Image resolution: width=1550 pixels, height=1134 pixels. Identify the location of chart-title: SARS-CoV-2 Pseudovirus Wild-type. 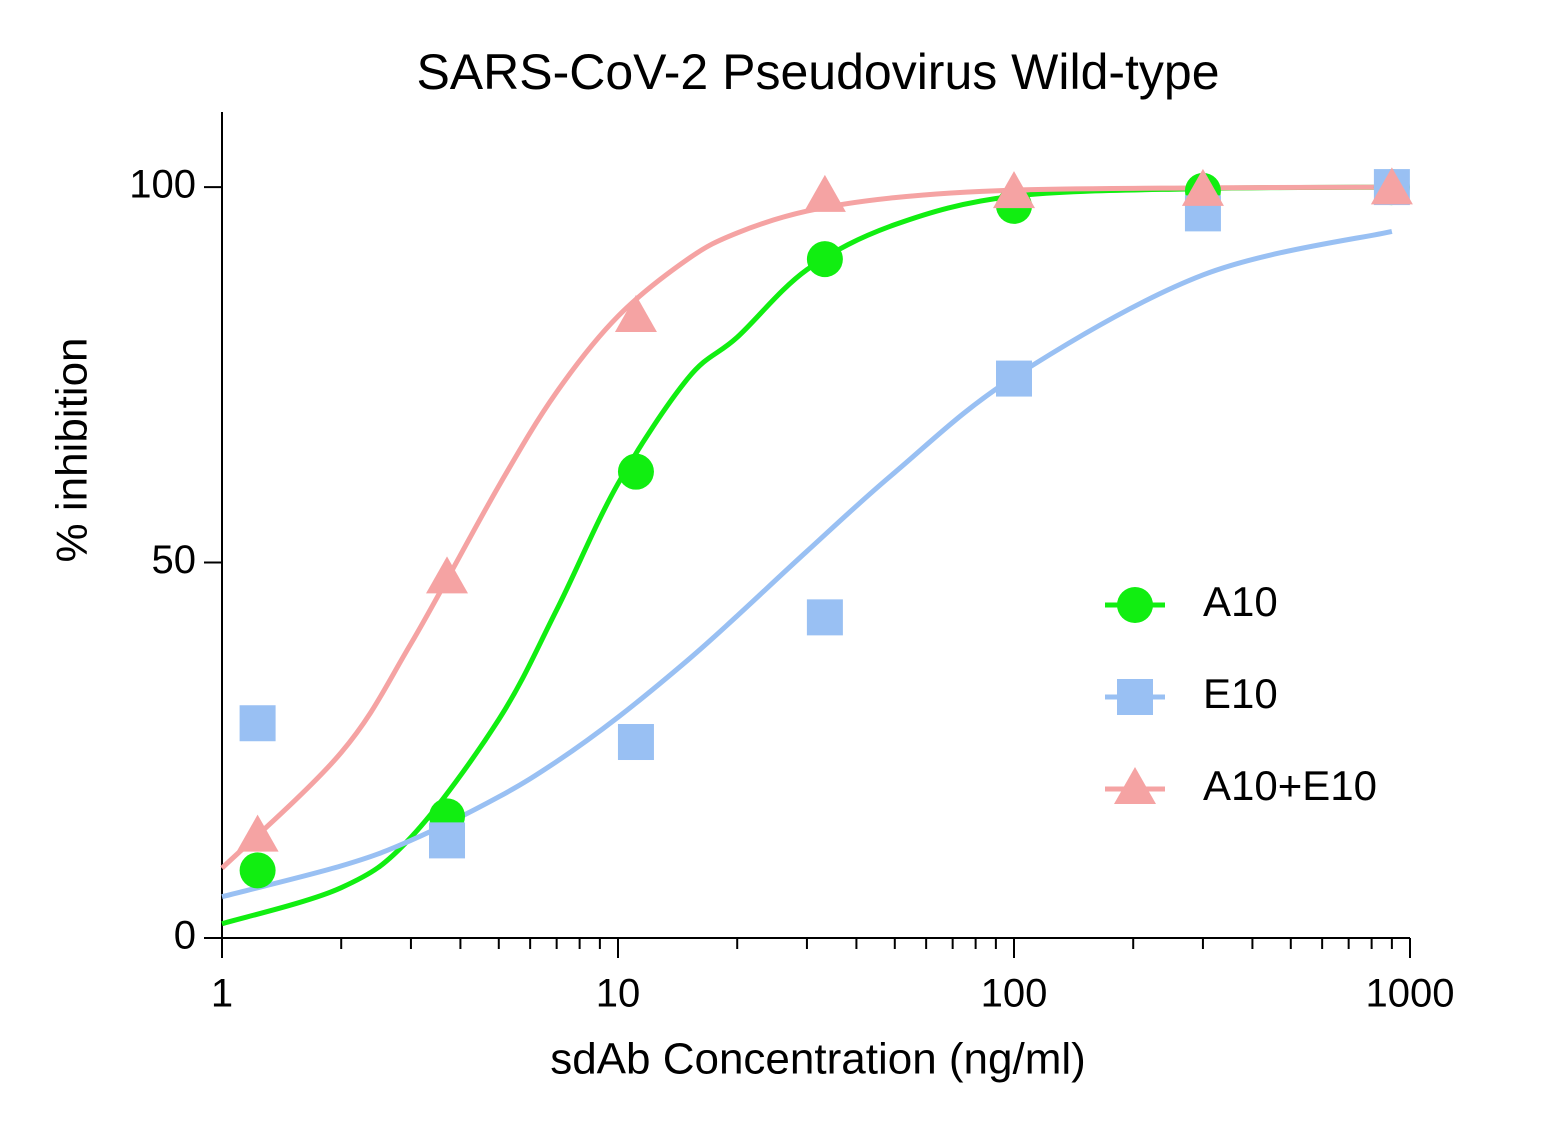
(817, 72).